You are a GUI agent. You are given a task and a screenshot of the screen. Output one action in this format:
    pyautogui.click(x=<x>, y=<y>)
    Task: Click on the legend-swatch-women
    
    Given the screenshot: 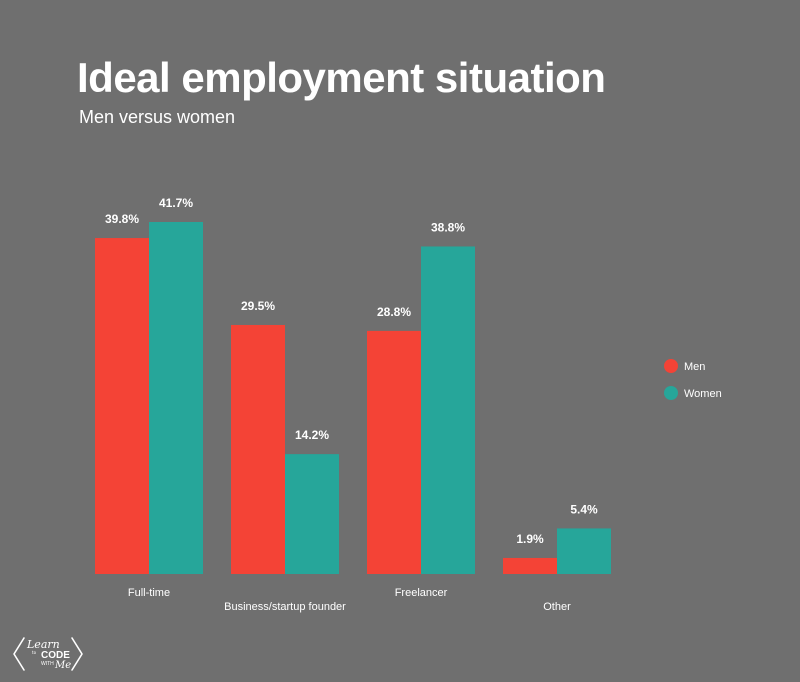 What is the action you would take?
    pyautogui.click(x=671, y=393)
    